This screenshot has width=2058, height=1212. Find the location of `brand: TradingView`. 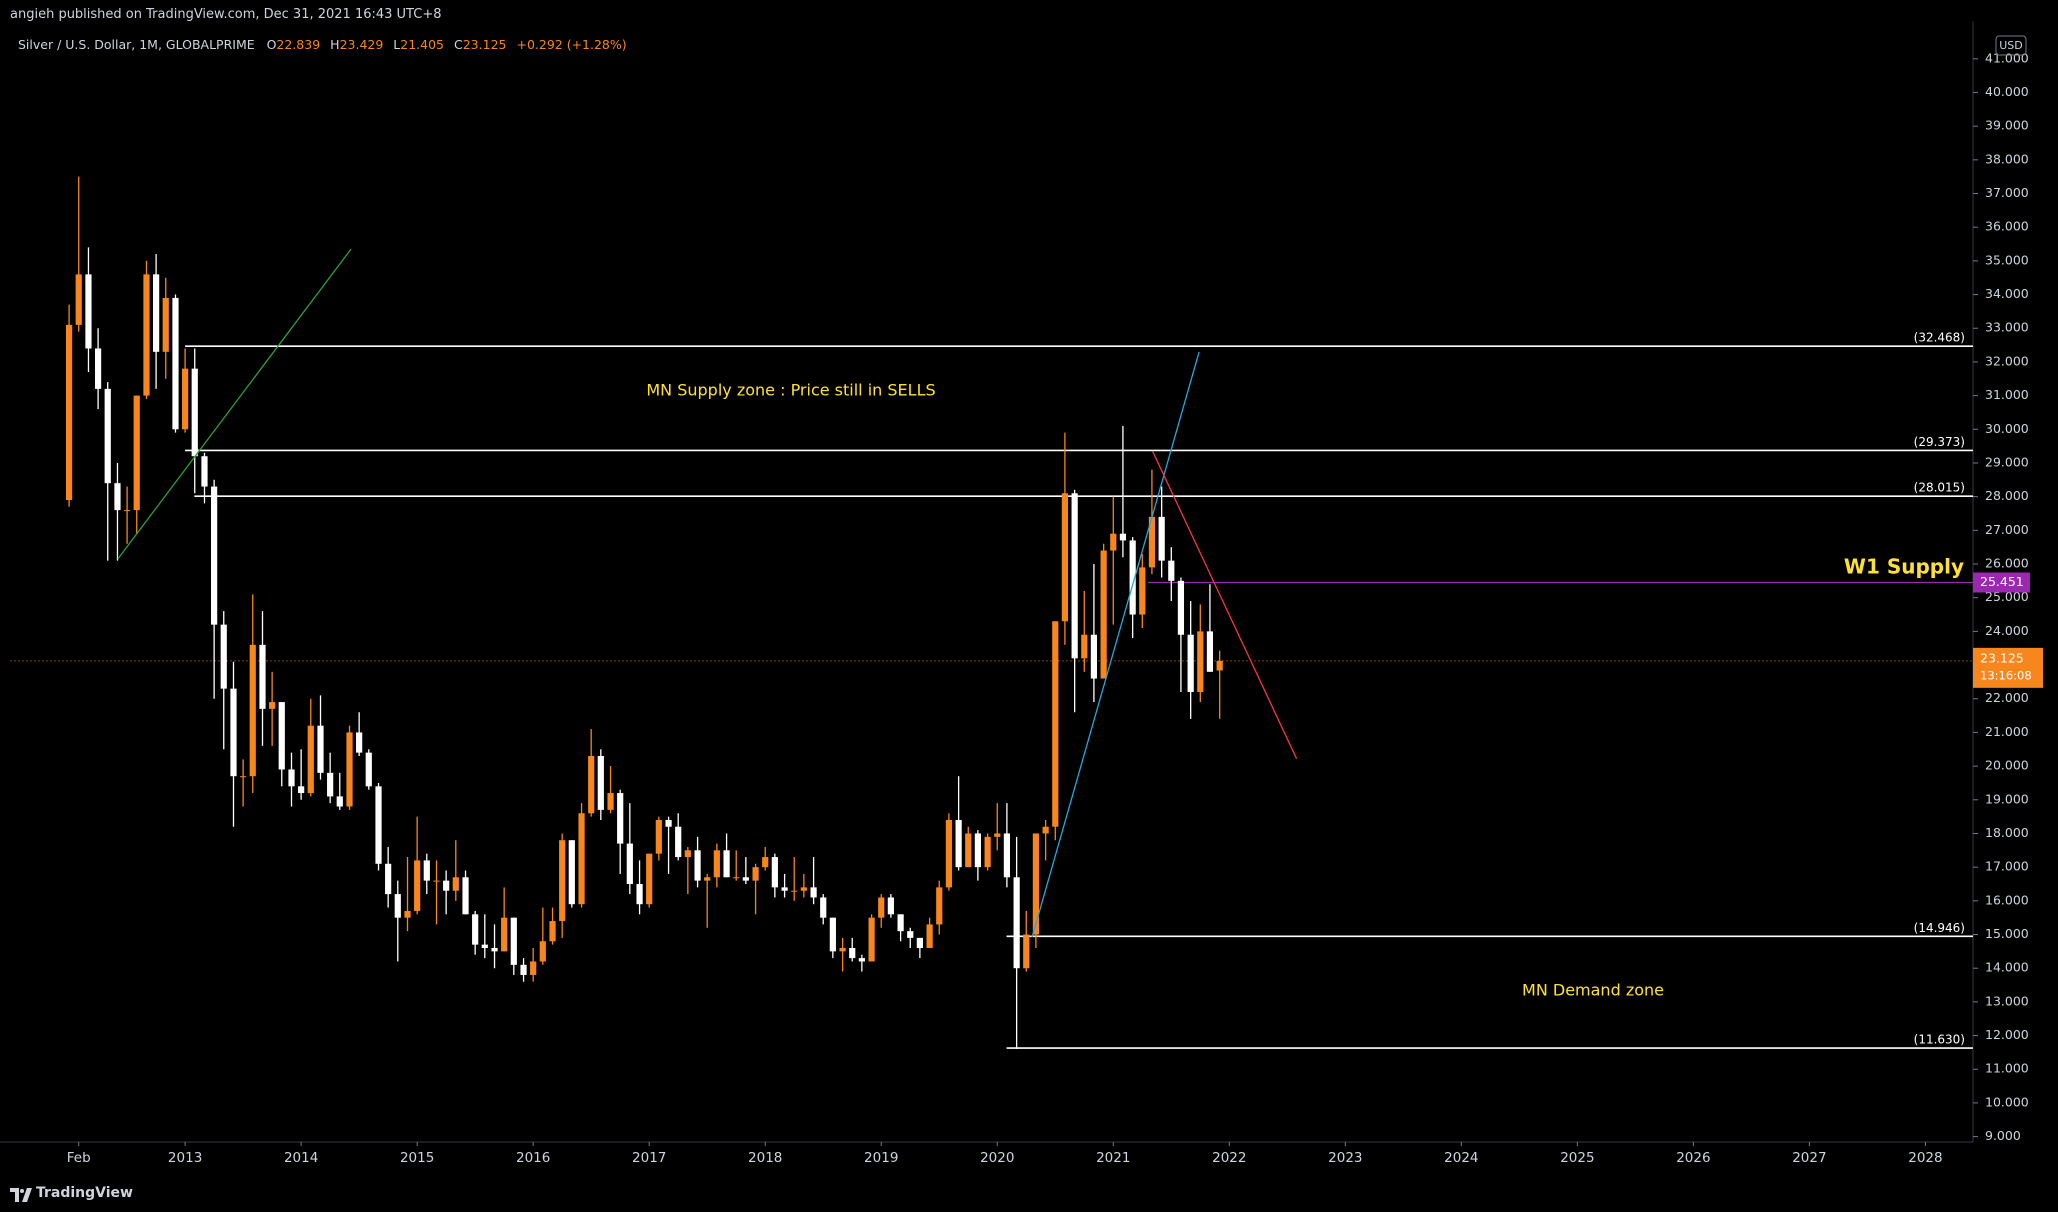

brand: TradingView is located at coordinates (84, 1193).